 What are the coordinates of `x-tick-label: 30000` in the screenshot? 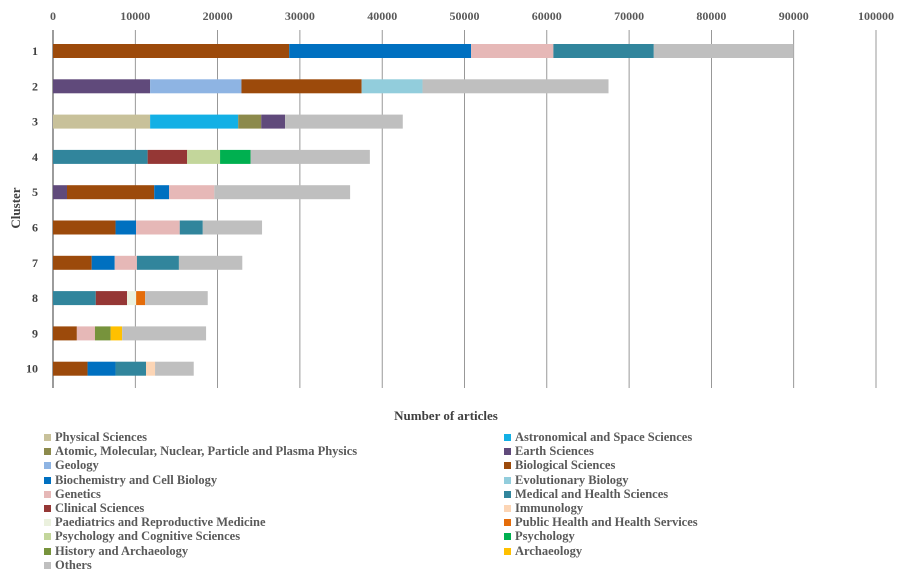 It's located at (300, 16).